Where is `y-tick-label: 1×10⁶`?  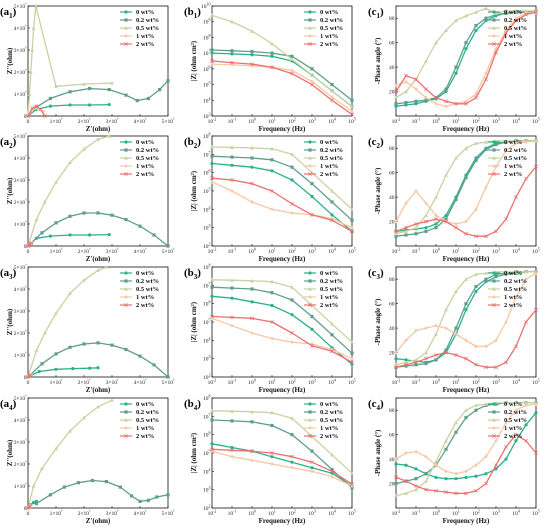
y-tick-label: 1×10⁶ is located at coordinates (20, 224).